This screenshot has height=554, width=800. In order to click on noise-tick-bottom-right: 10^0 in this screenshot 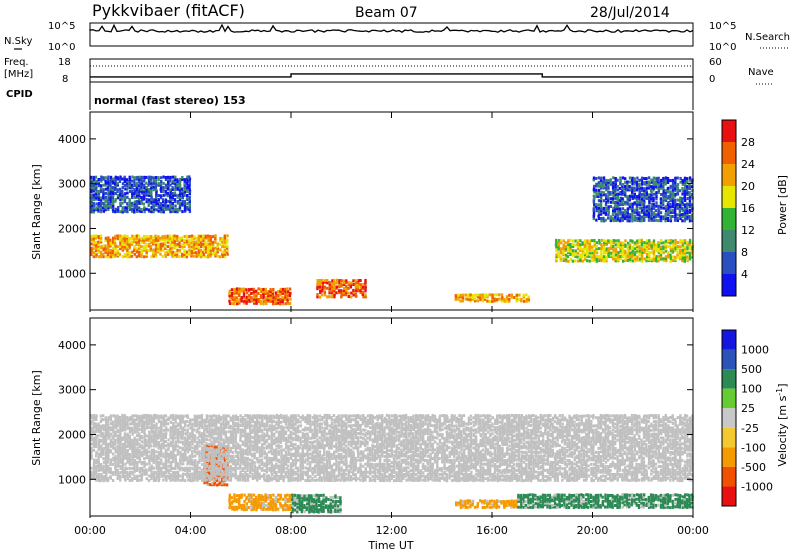, I will do `click(722, 47)`.